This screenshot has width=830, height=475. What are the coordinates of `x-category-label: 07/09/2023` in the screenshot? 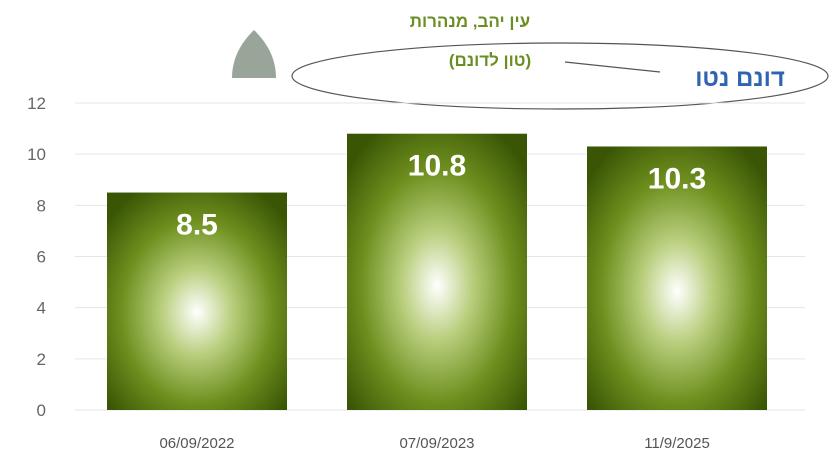 It's located at (436, 443).